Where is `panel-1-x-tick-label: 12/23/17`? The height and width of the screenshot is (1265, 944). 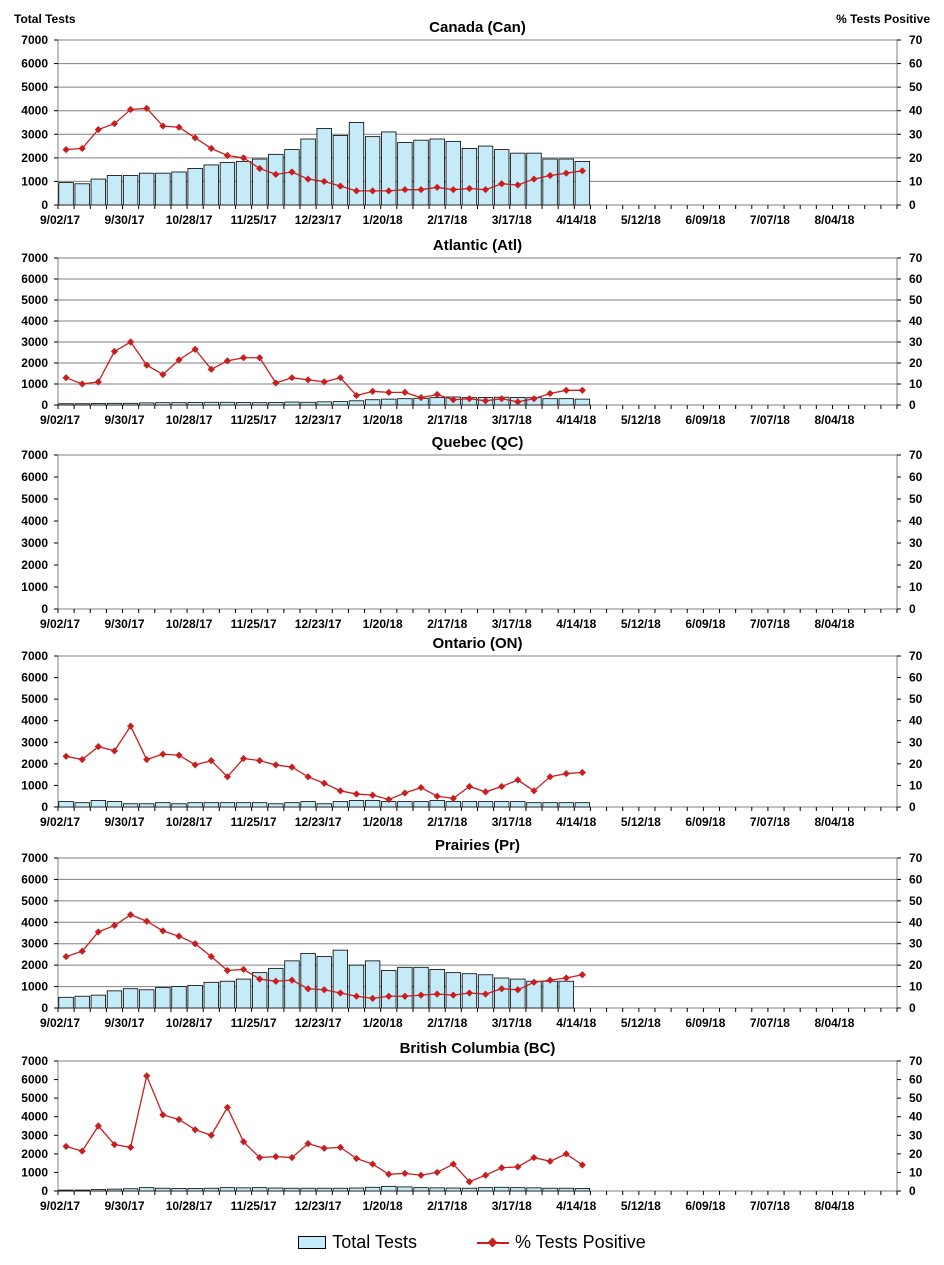 panel-1-x-tick-label: 12/23/17 is located at coordinates (318, 220).